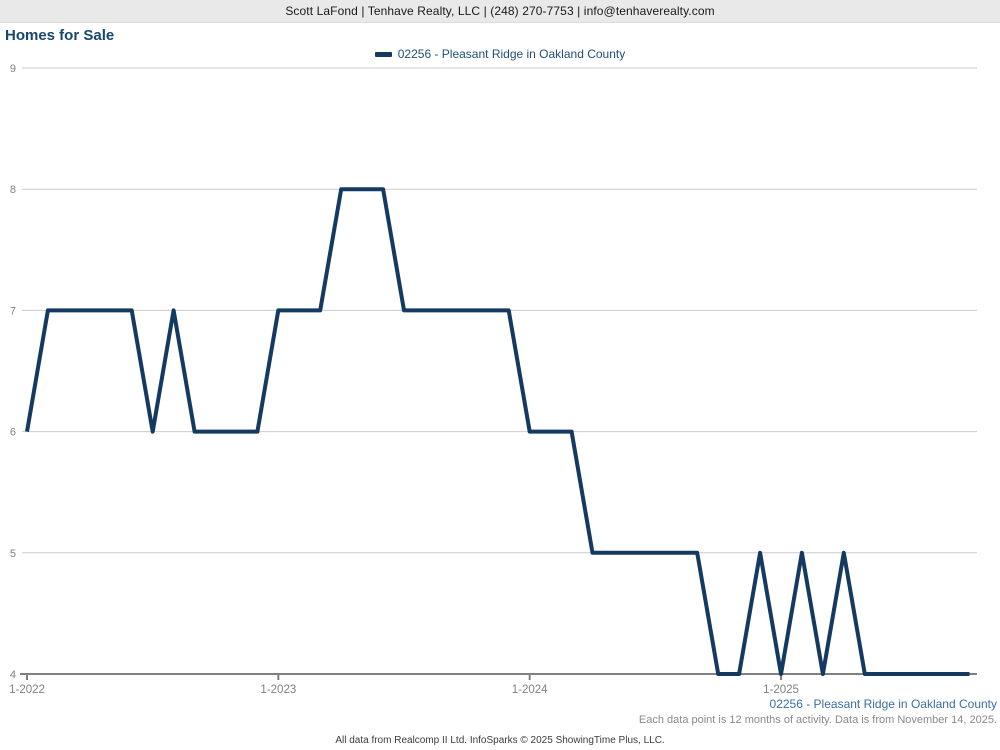 This screenshot has width=1000, height=750. Describe the element at coordinates (27, 690) in the screenshot. I see `x-tick-label: 1-2022` at that location.